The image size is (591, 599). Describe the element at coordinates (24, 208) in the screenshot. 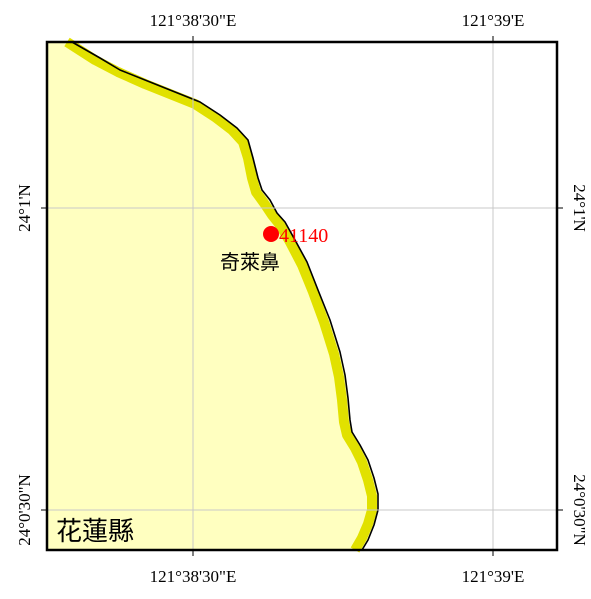

I see `left-label-24-1: 24°1'N` at that location.